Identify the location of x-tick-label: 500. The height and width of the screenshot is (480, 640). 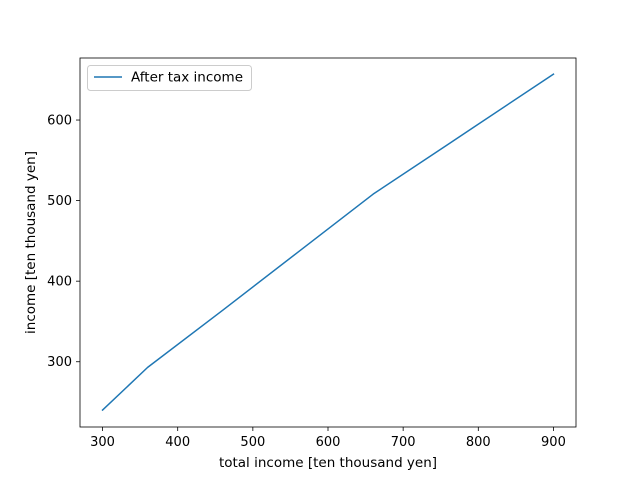
(252, 442).